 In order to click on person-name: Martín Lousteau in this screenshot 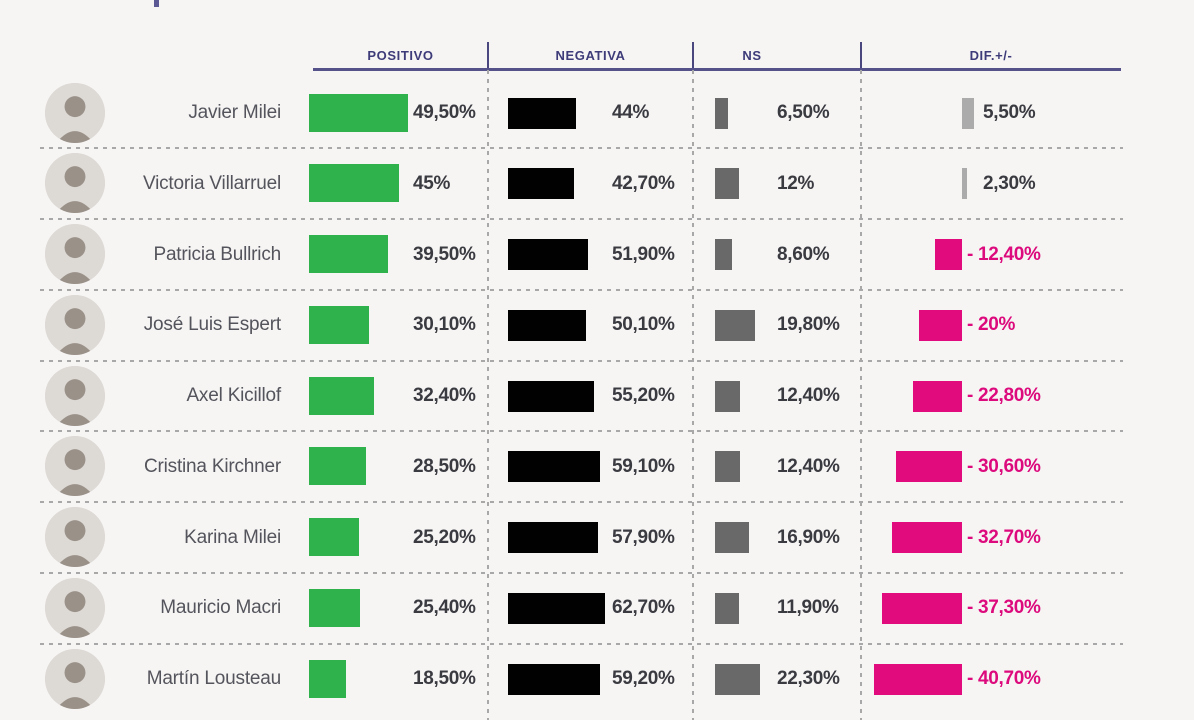, I will do `click(214, 678)`.